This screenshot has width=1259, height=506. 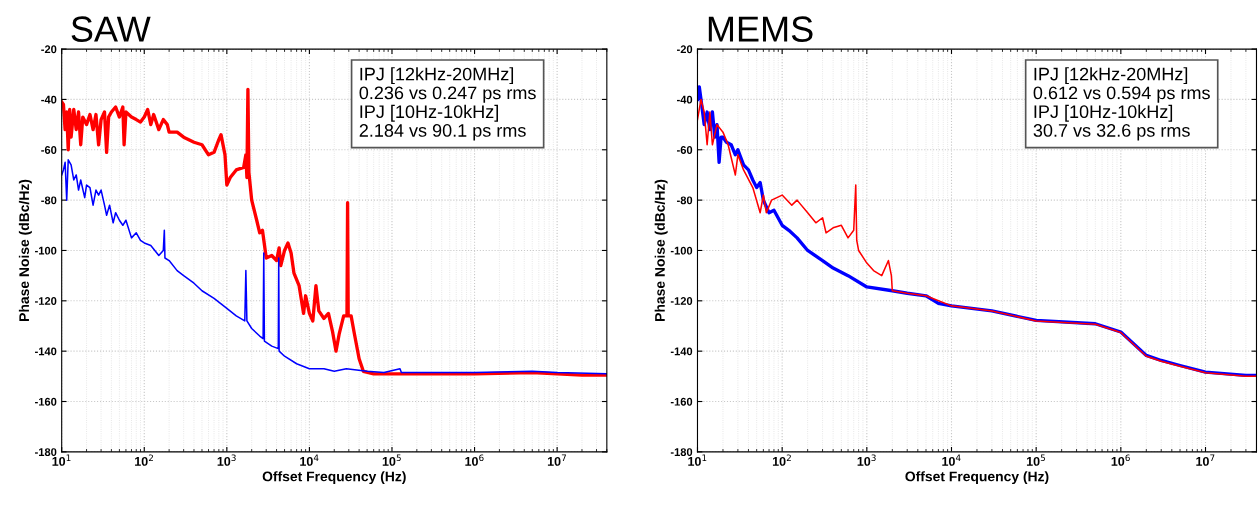 What do you see at coordinates (447, 94) in the screenshot?
I see `annotation: 0.236 vs 0.247 ps rms` at bounding box center [447, 94].